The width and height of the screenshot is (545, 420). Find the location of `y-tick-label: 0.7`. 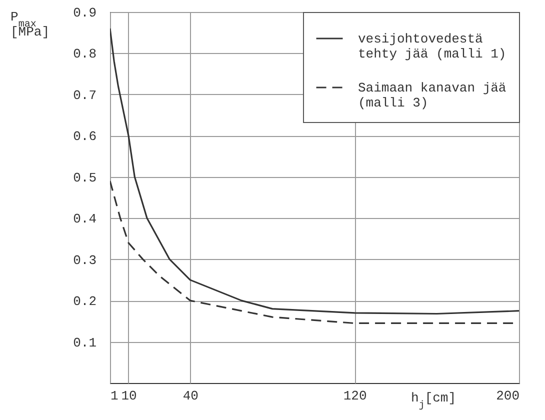

y-tick-label: 0.7 is located at coordinates (84, 95).